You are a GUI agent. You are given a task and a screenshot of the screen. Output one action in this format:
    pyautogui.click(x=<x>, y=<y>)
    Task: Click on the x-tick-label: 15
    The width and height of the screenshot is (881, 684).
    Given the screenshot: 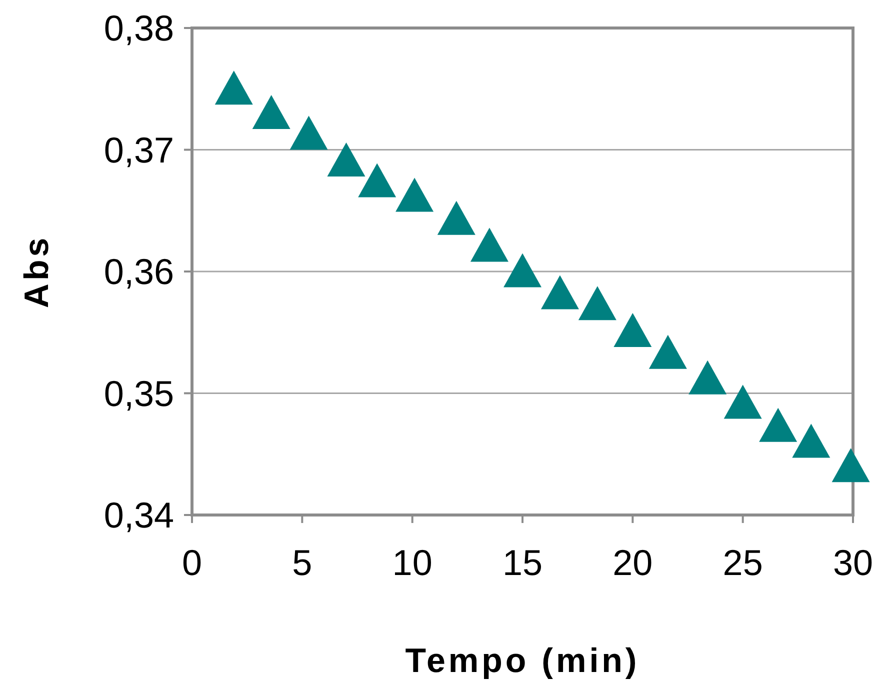 What is the action you would take?
    pyautogui.click(x=522, y=562)
    